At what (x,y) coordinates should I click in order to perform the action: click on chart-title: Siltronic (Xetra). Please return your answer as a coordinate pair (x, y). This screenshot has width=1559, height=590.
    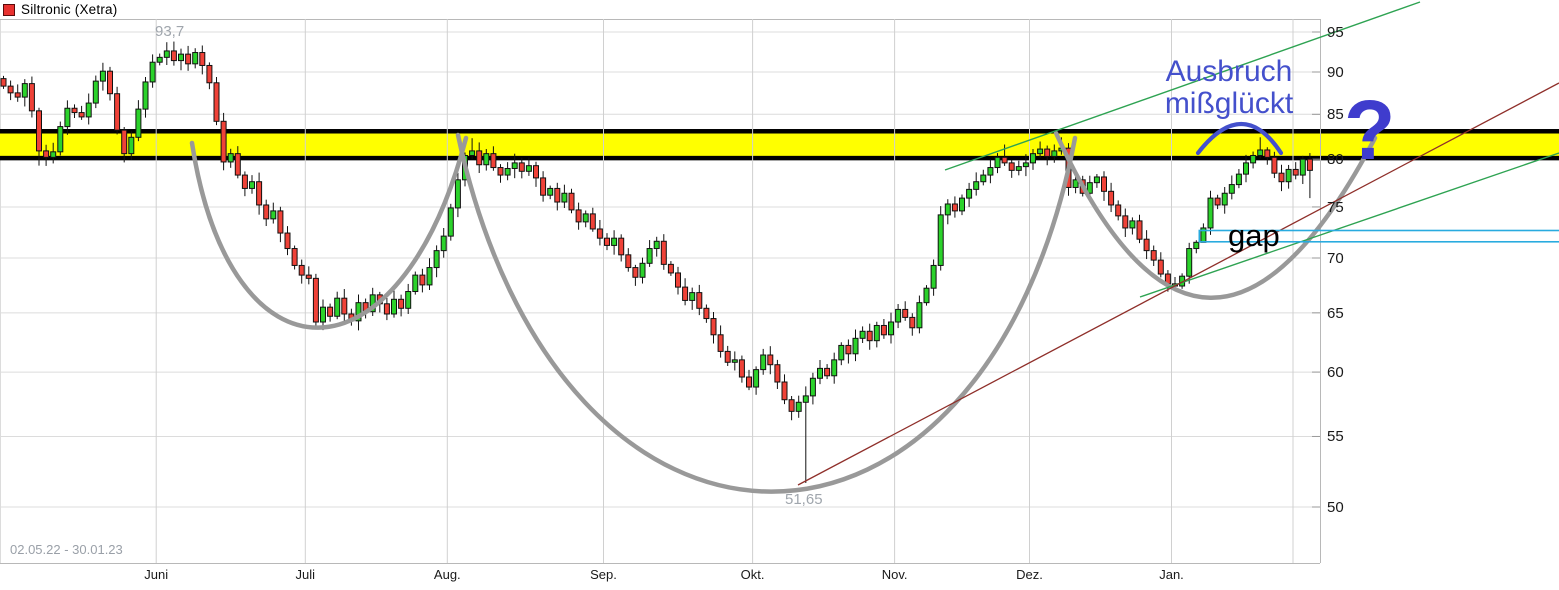
    Looking at the image, I should click on (69, 9).